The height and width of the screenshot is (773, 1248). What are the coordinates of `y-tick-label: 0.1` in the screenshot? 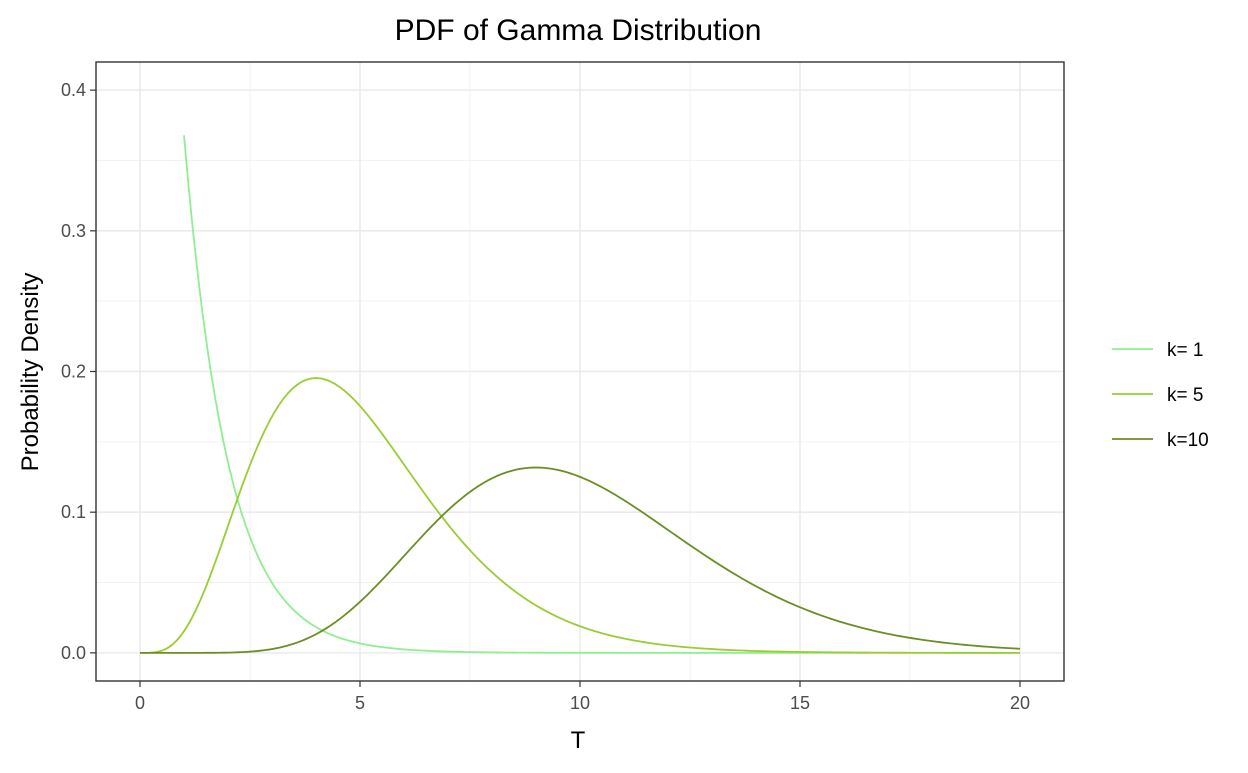 It's located at (73, 512).